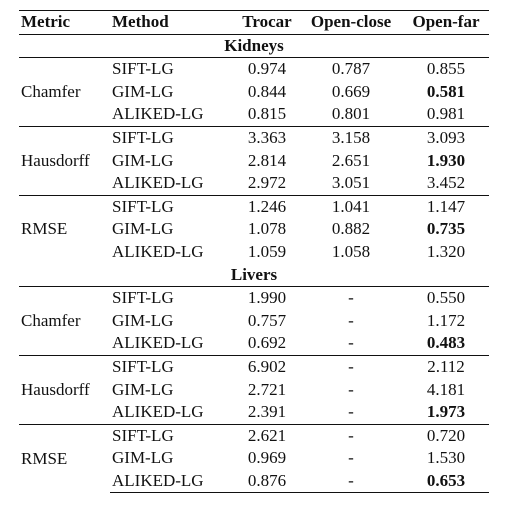 This screenshot has height=507, width=525. Describe the element at coordinates (446, 69) in the screenshot. I see `open-far-cell: 0.855` at that location.